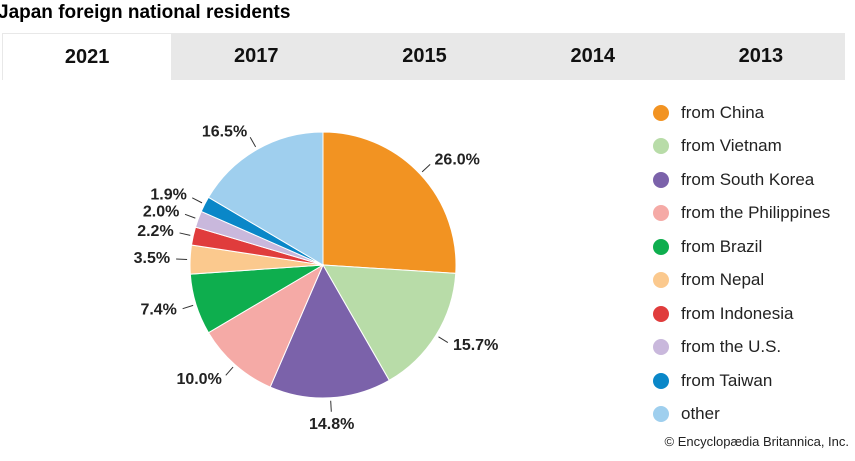  Describe the element at coordinates (457, 159) in the screenshot. I see `data-label-from-china: 26.0%` at that location.